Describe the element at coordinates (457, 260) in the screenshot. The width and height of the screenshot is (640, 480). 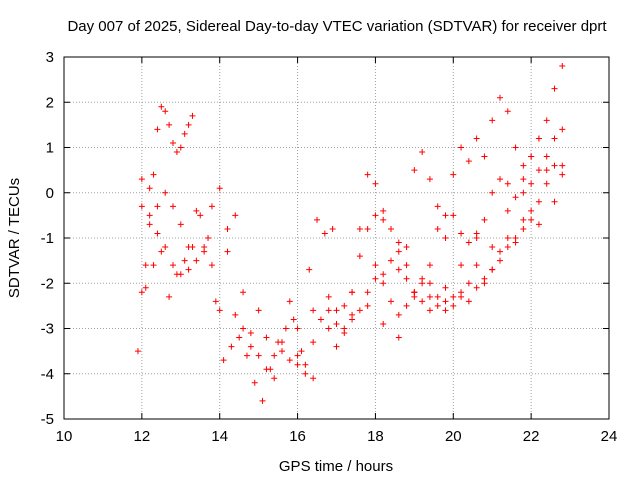
I see `series-track-i` at that location.